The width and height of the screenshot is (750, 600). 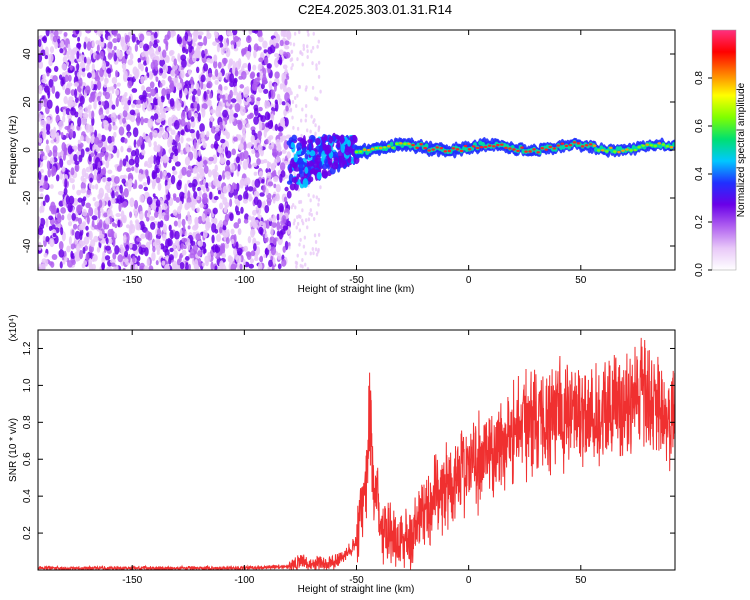 I want to click on x-tick-label: -50, so click(x=356, y=580).